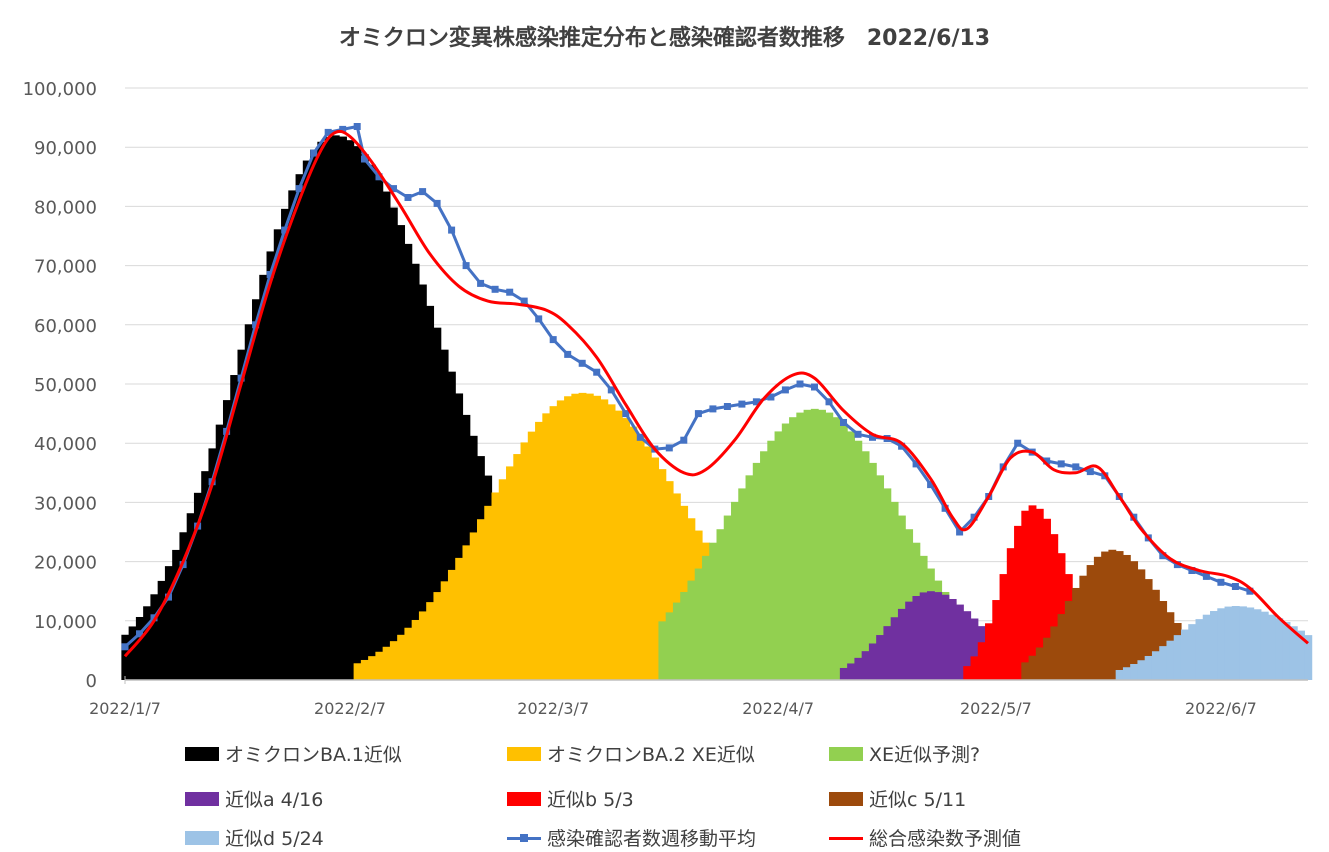 The height and width of the screenshot is (852, 1329). Describe the element at coordinates (65, 326) in the screenshot. I see `y-tick-label: 60,000` at that location.